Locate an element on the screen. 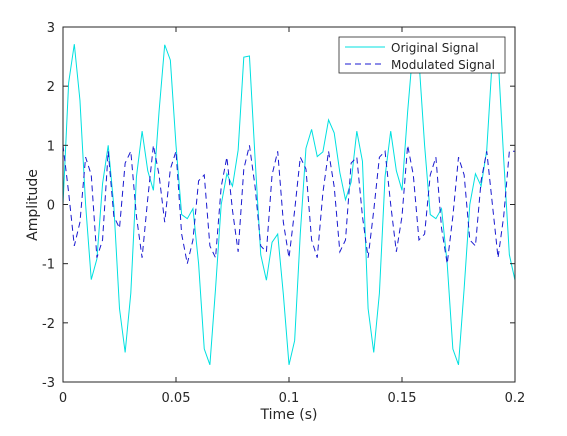 The width and height of the screenshot is (567, 436). x-tick-label: 0.05 is located at coordinates (176, 398).